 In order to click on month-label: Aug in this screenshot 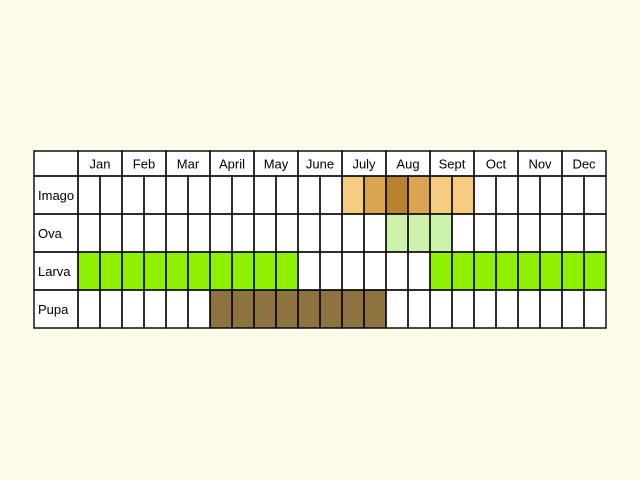, I will do `click(407, 164)`.